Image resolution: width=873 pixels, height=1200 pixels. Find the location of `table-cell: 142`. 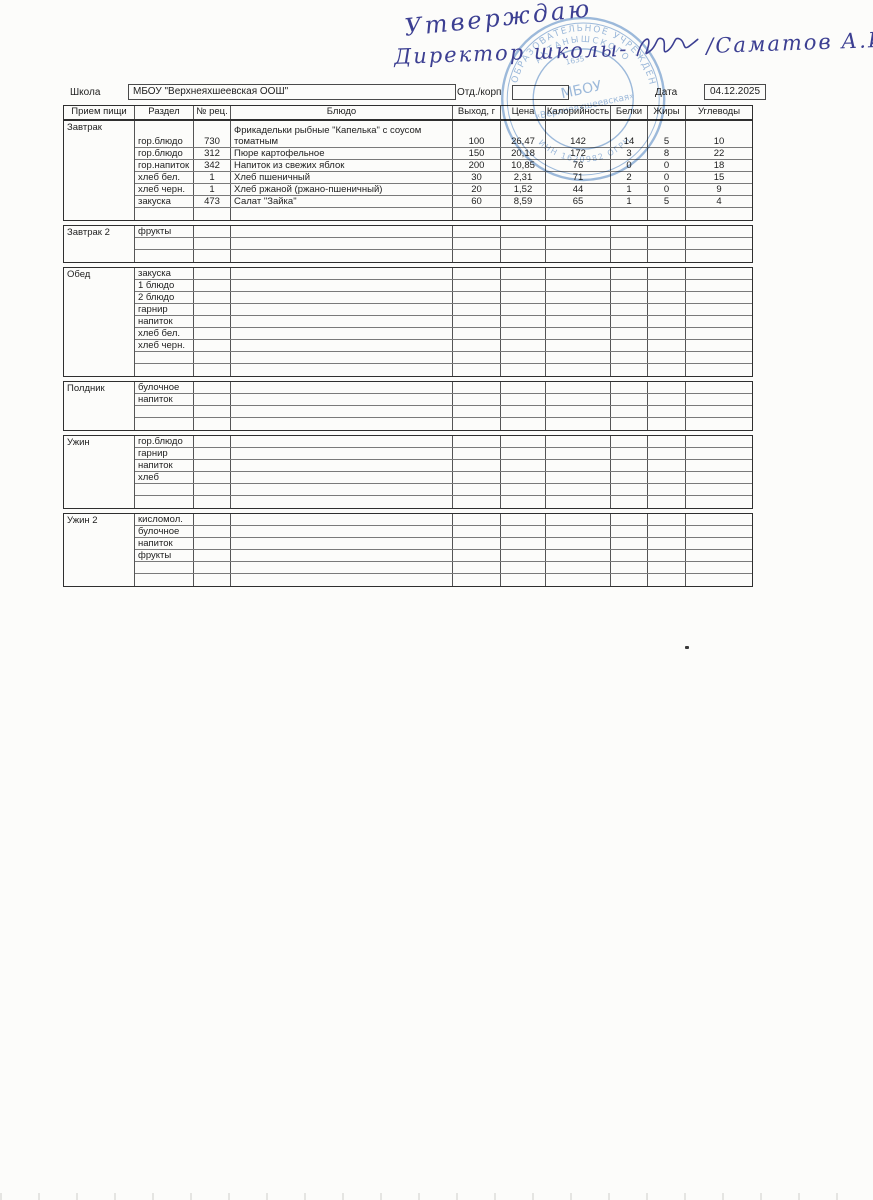

table-cell: 142 is located at coordinates (578, 134).